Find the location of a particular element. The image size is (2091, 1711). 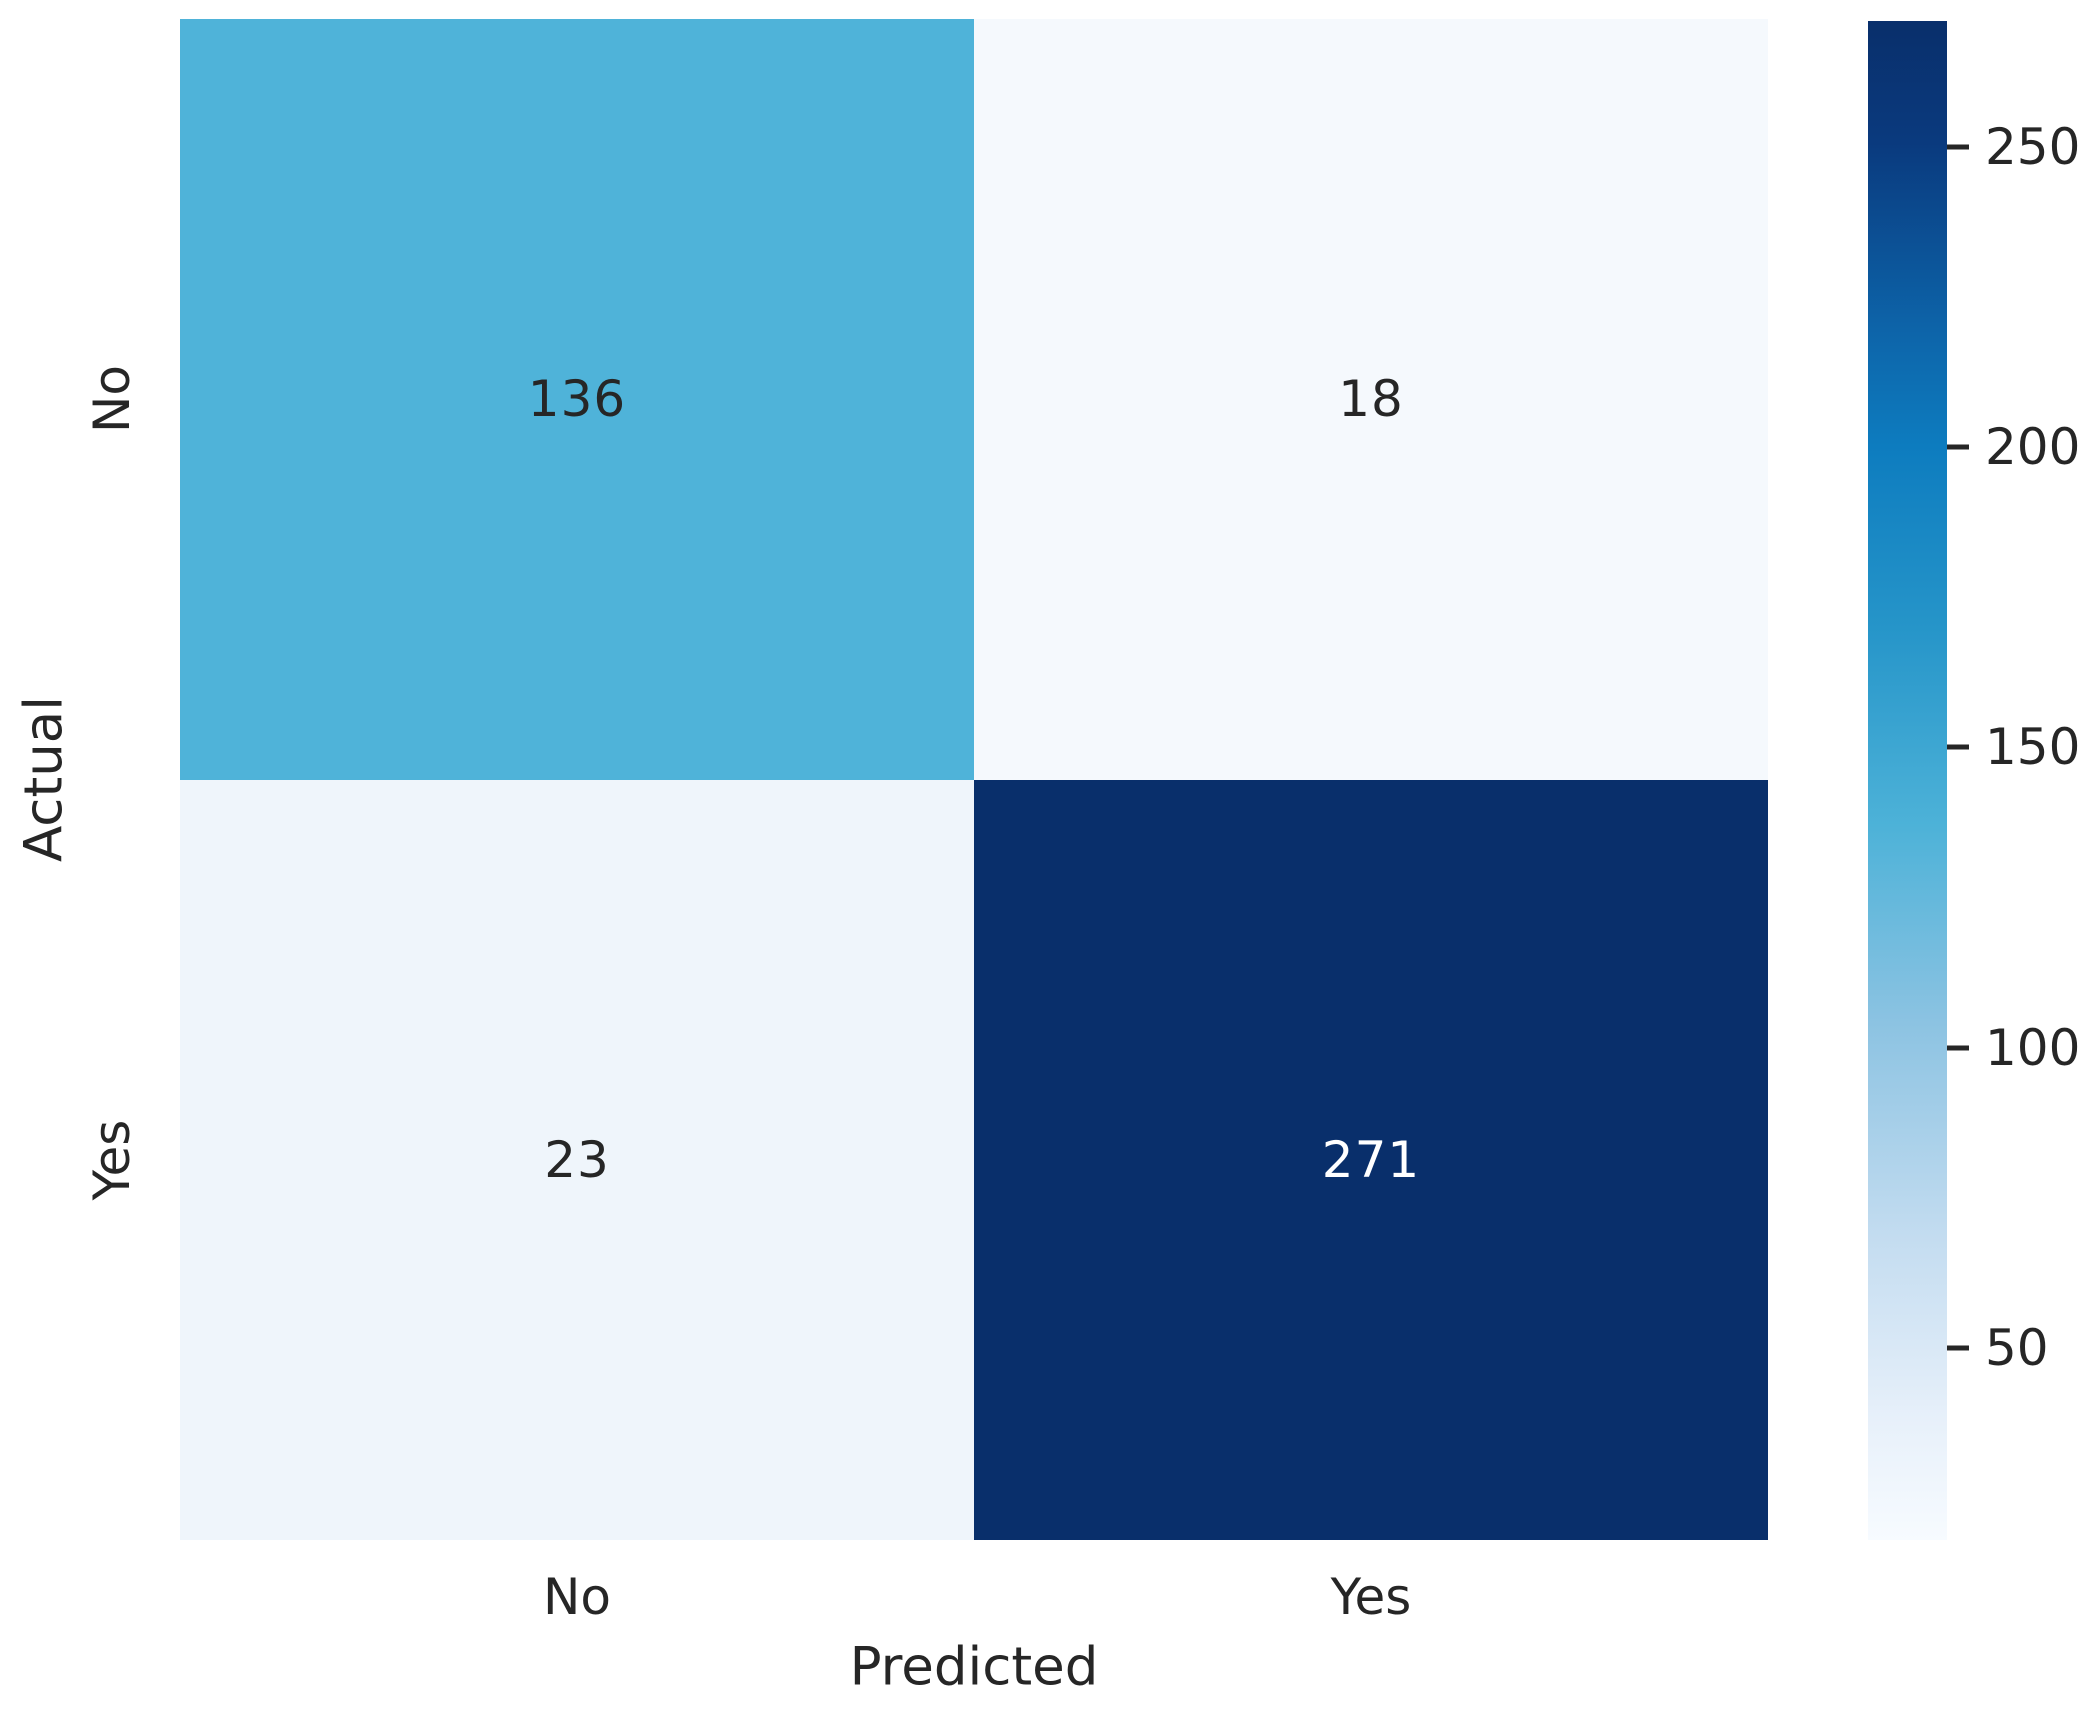

colorbar-tick-label: 100 is located at coordinates (2033, 1047).